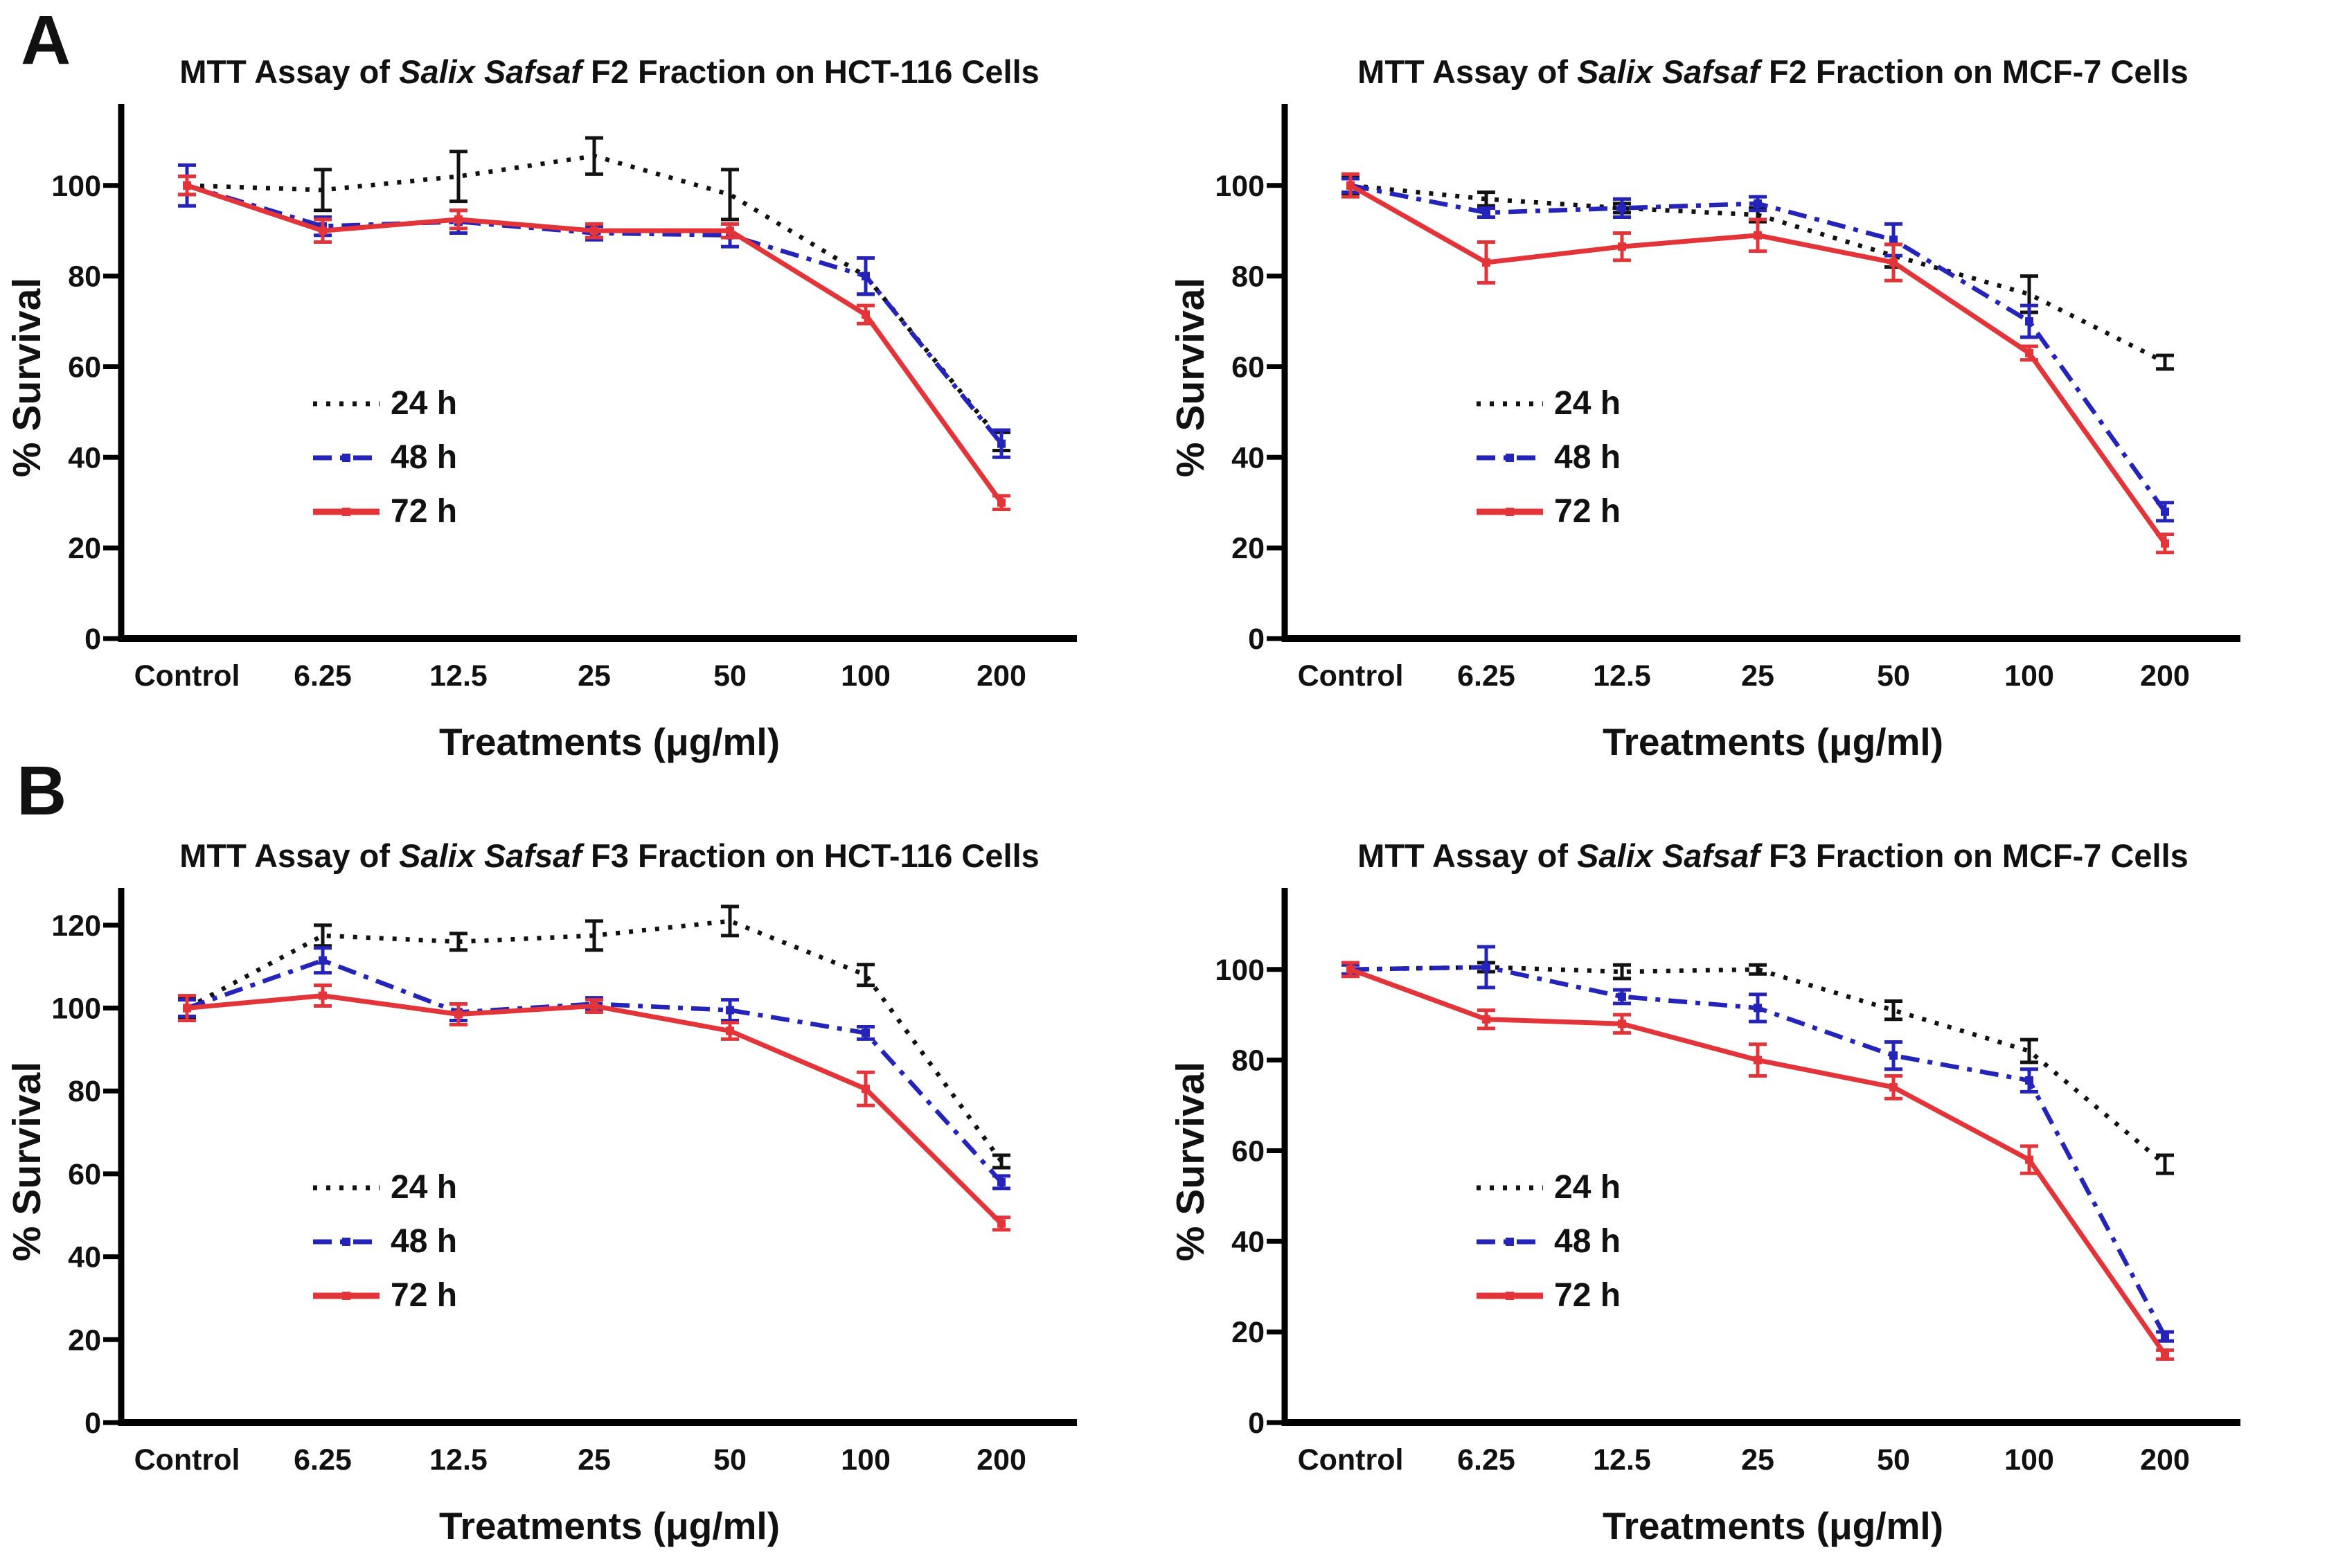 The width and height of the screenshot is (2327, 1568). Describe the element at coordinates (46, 40) in the screenshot. I see `panel-label-a: A` at that location.